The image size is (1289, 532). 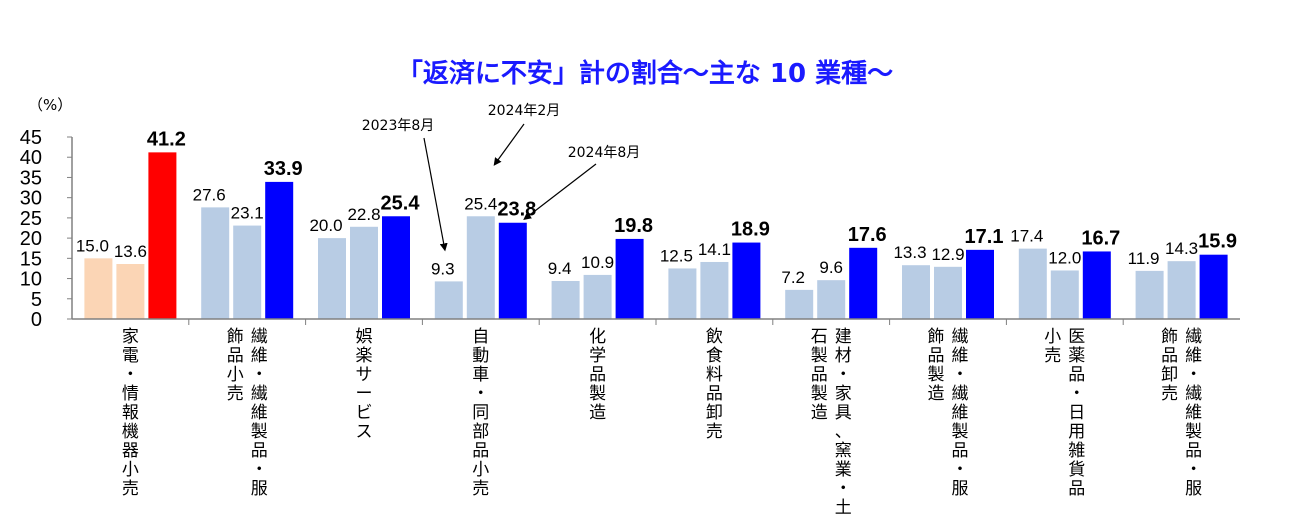 What do you see at coordinates (831, 267) in the screenshot?
I see `data-label-s2-6: 9.6` at bounding box center [831, 267].